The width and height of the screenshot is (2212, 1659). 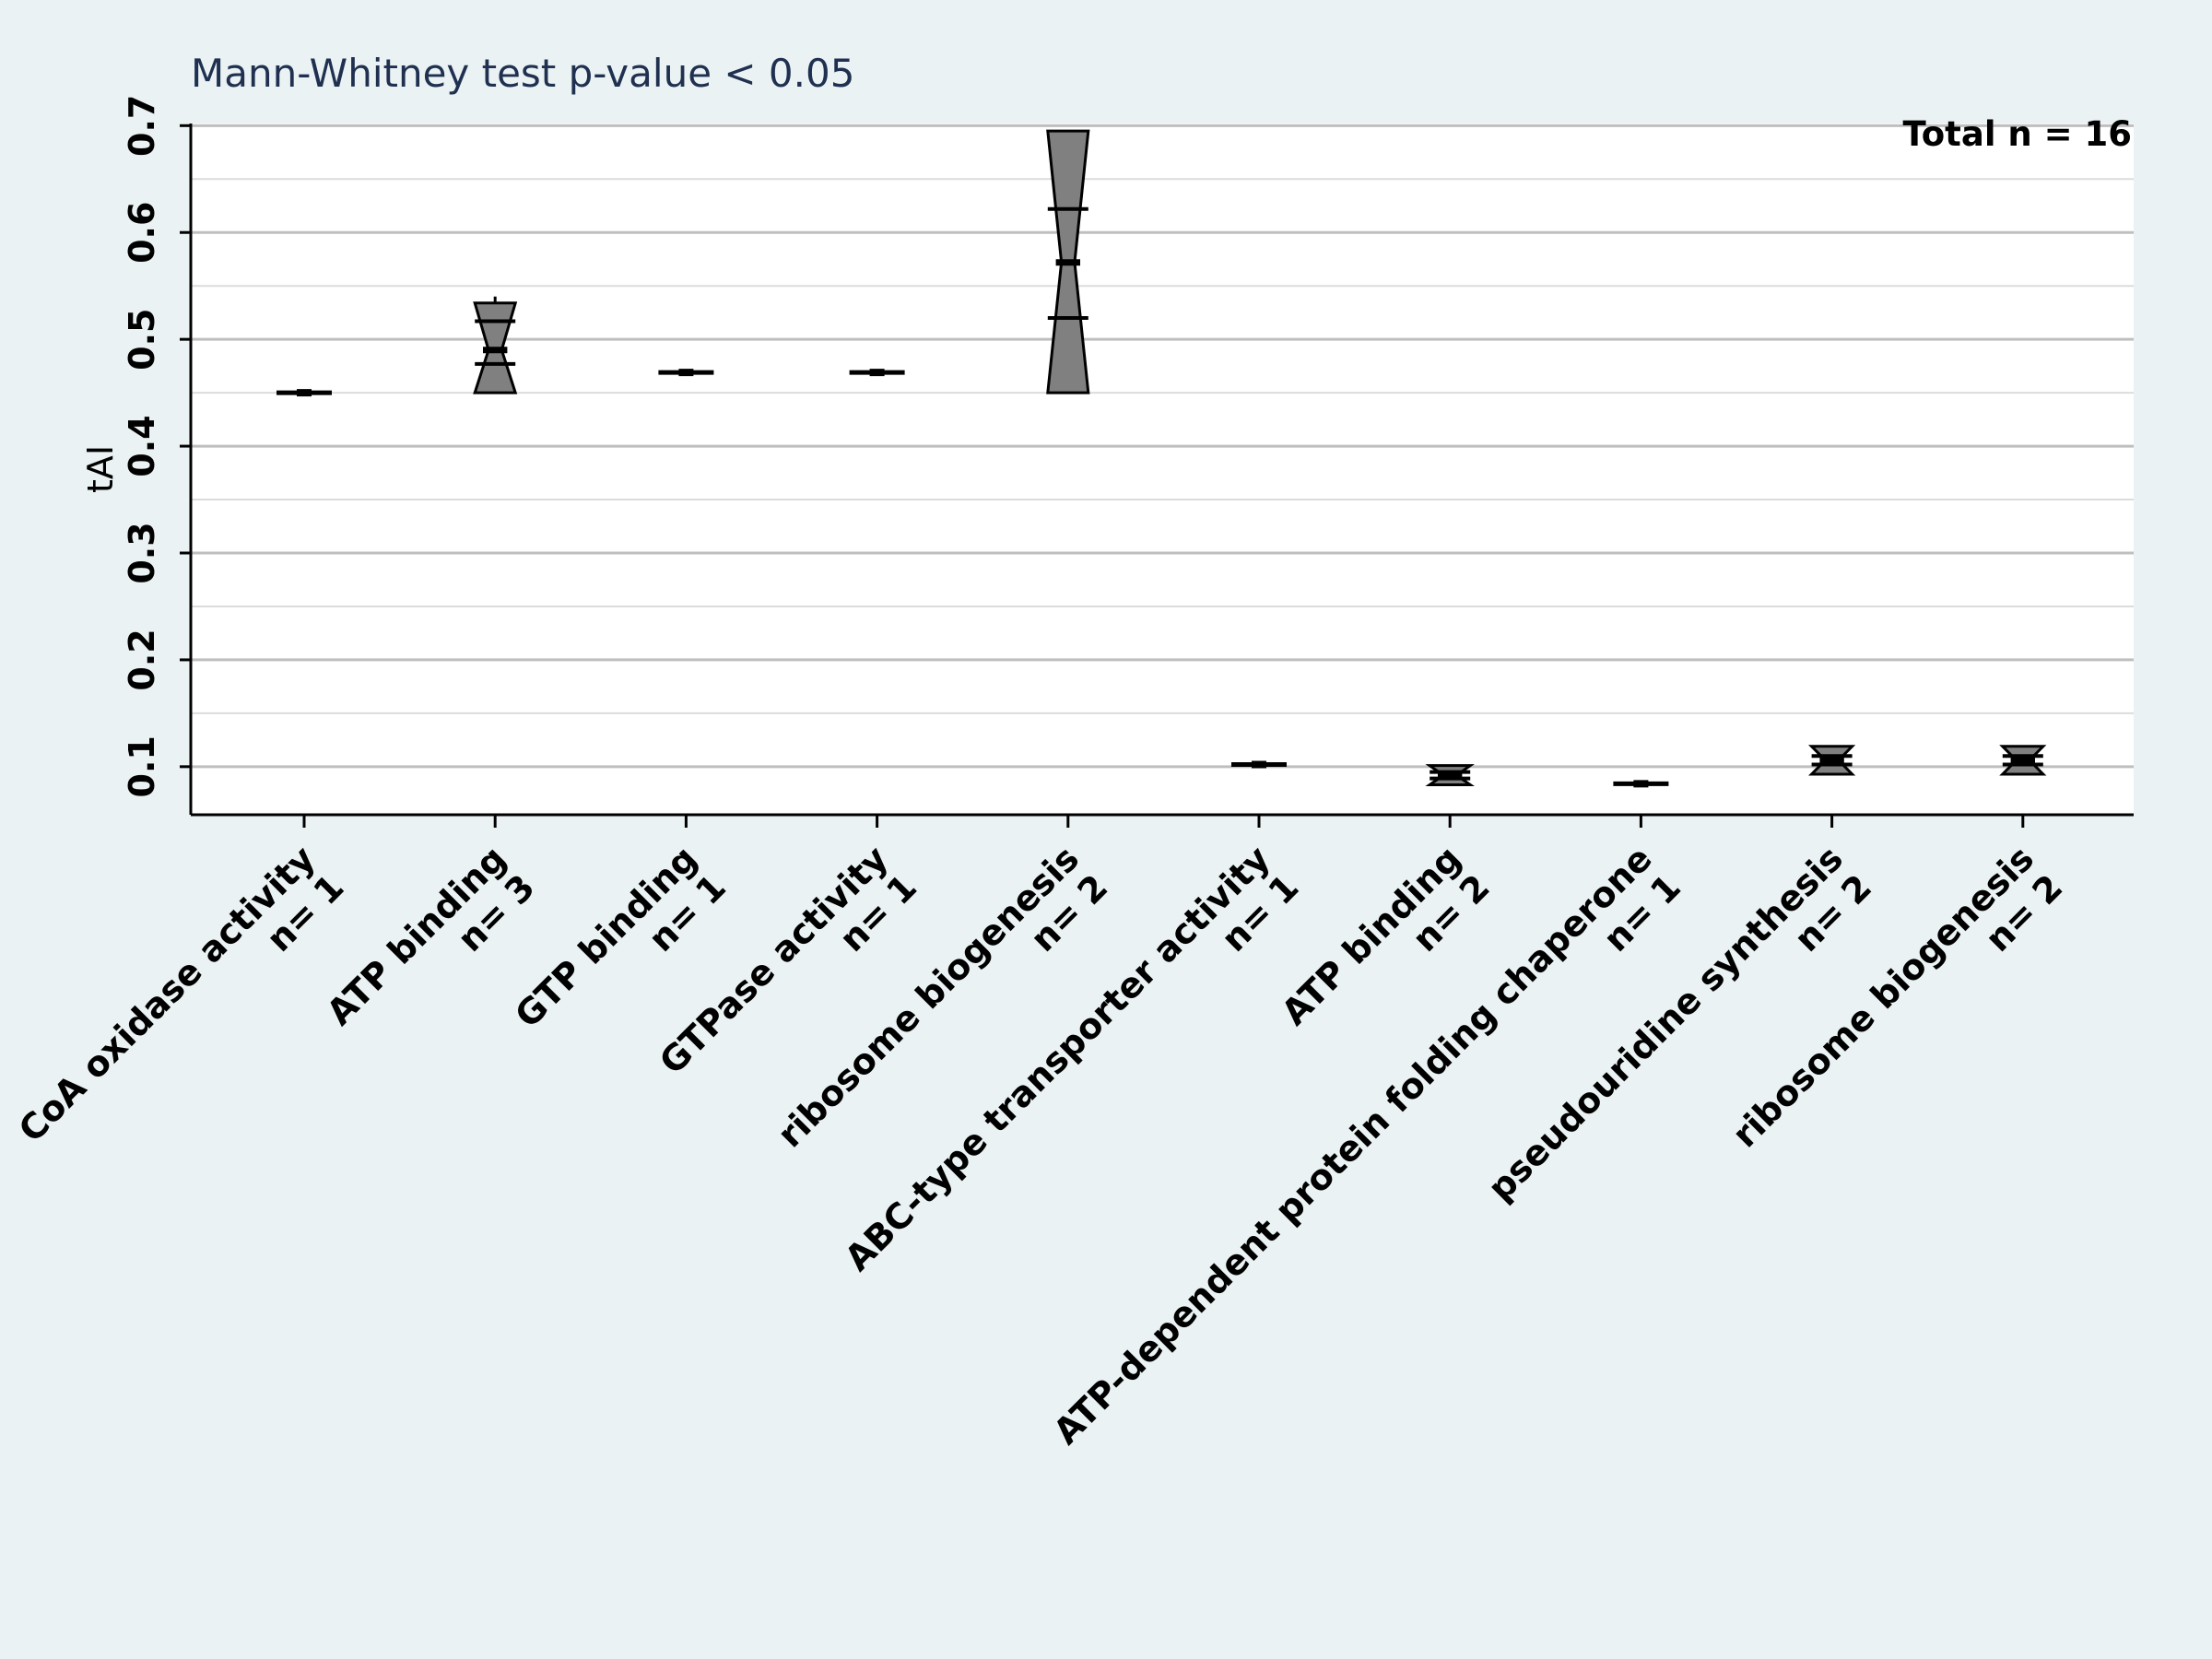 What do you see at coordinates (142, 659) in the screenshot?
I see `y-tick-label: 0.2` at bounding box center [142, 659].